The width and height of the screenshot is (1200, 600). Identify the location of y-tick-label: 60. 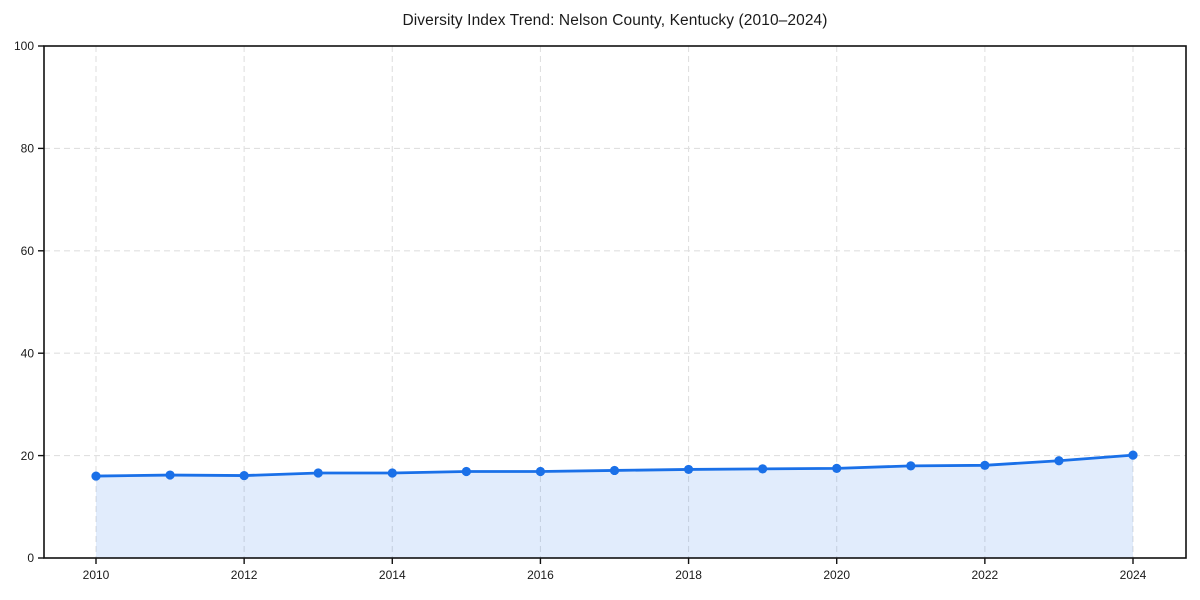
(28, 251).